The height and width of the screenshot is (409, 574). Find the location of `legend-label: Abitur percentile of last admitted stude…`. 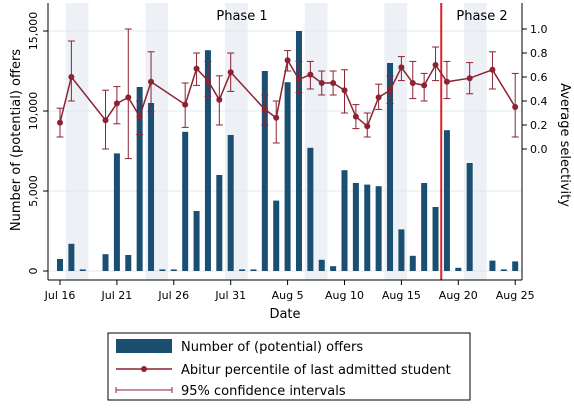

legend-label: Abitur percentile of last admitted stude… is located at coordinates (316, 370).